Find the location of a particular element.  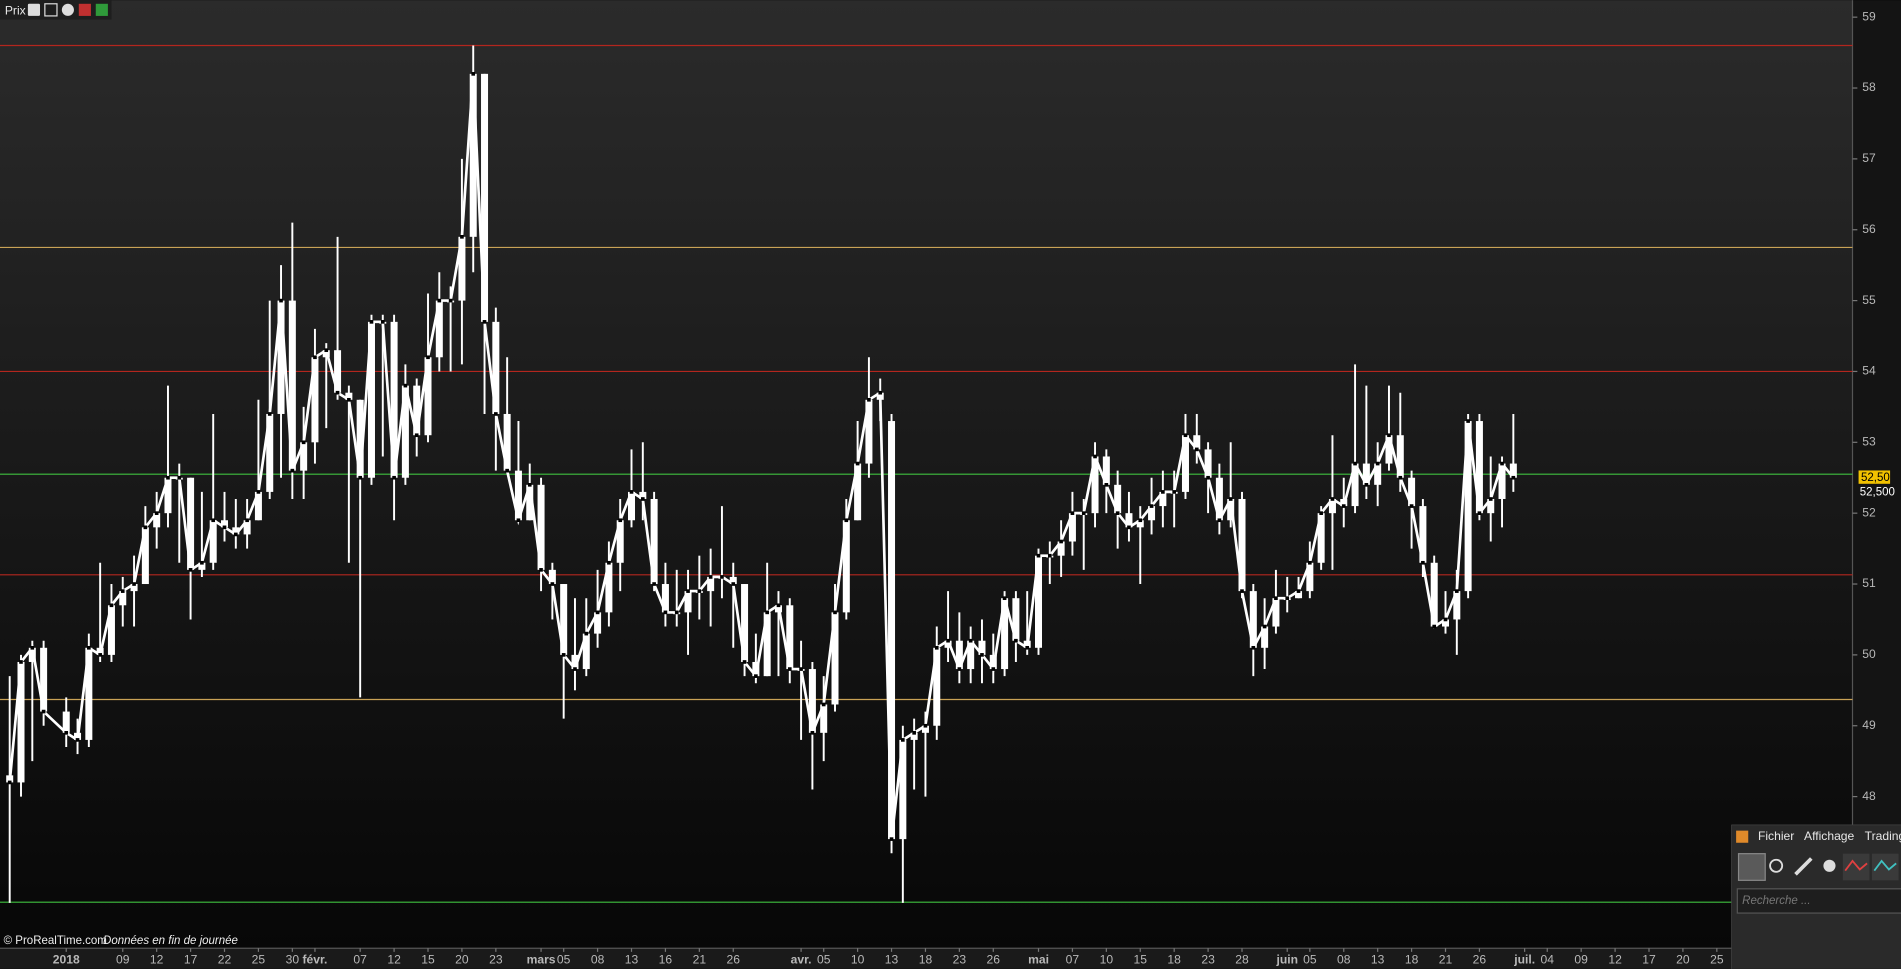

y-tick-label: 56 is located at coordinates (1869, 229).